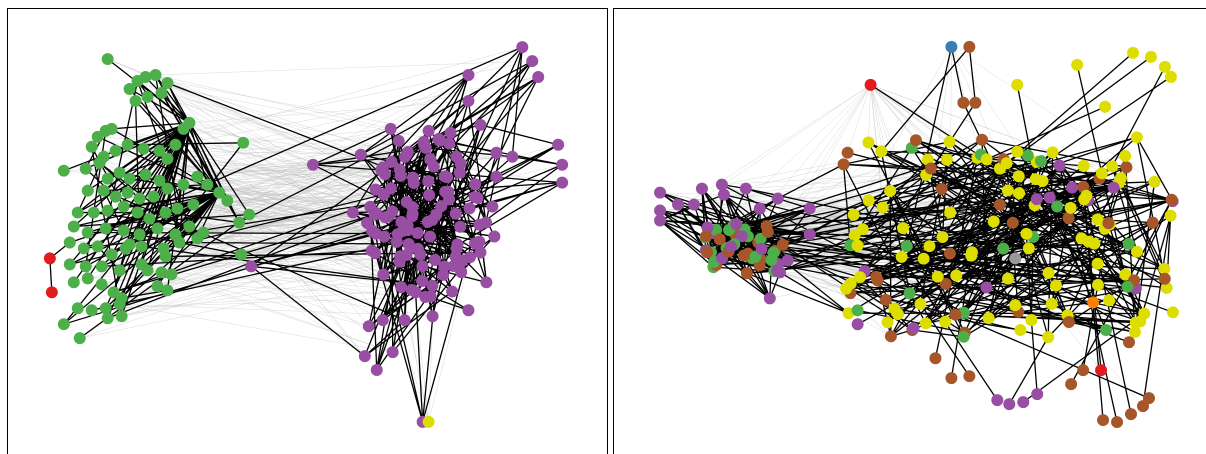  I want to click on gray-node, so click(1015, 258).